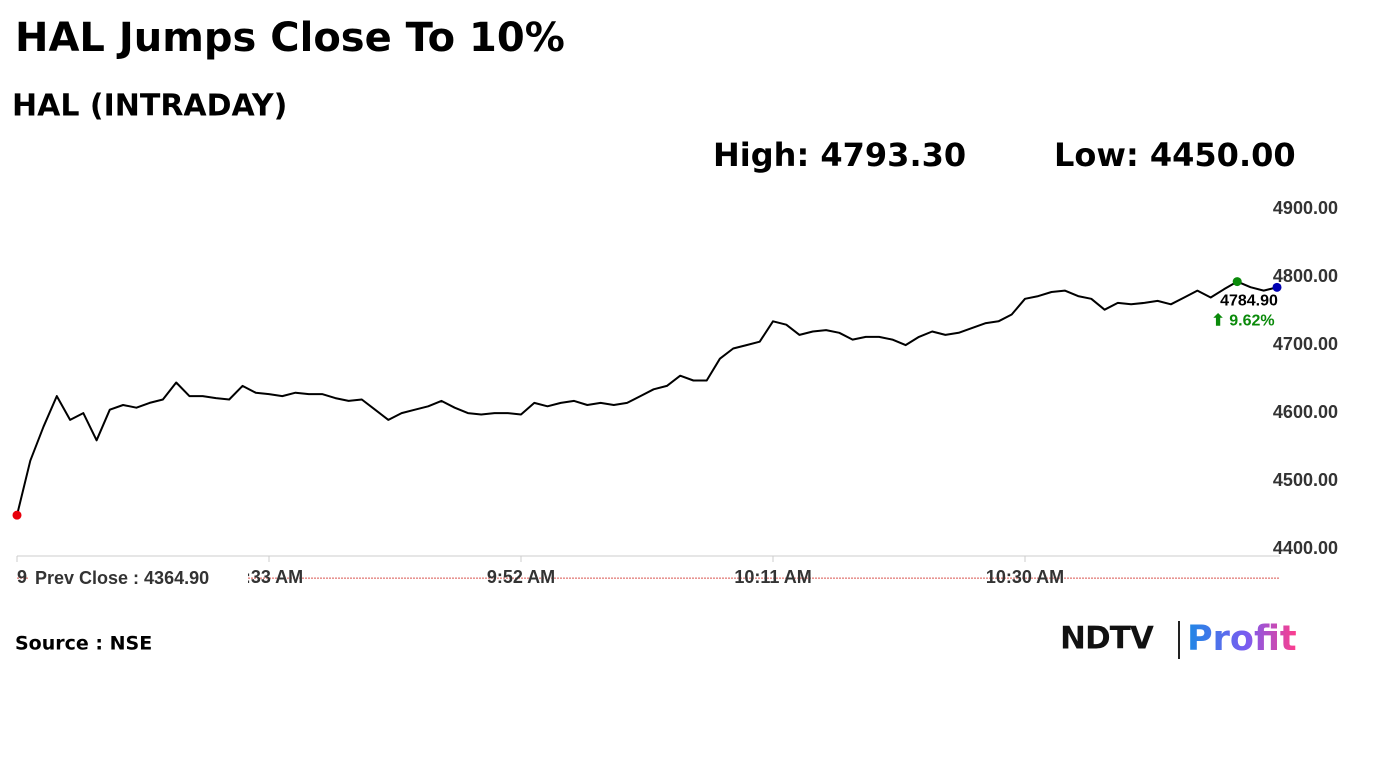 The image size is (1382, 777). Describe the element at coordinates (1305, 208) in the screenshot. I see `y-tick-label: 4900.00` at that location.